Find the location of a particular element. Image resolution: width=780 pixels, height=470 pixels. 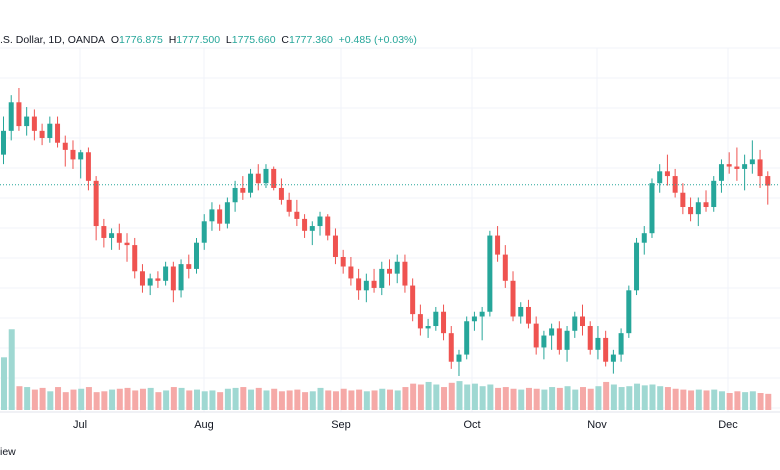

low-value: 1775.660 is located at coordinates (253, 40).